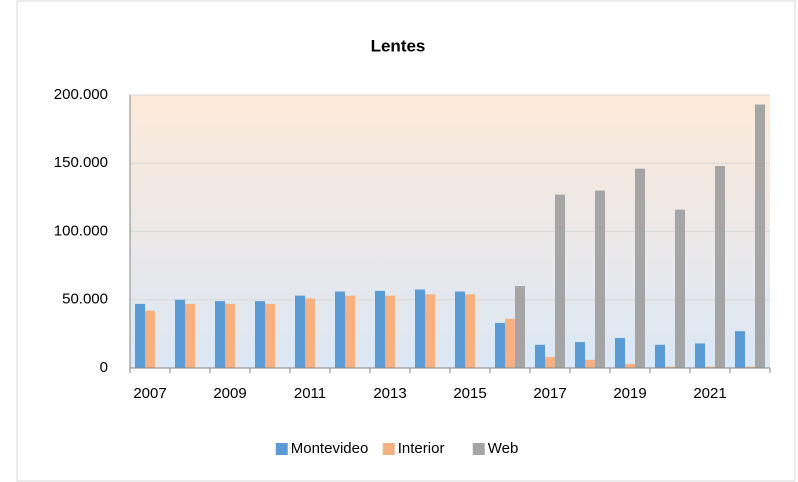 This screenshot has height=482, width=798. What do you see at coordinates (81, 162) in the screenshot?
I see `y-tick-label: 150.000` at bounding box center [81, 162].